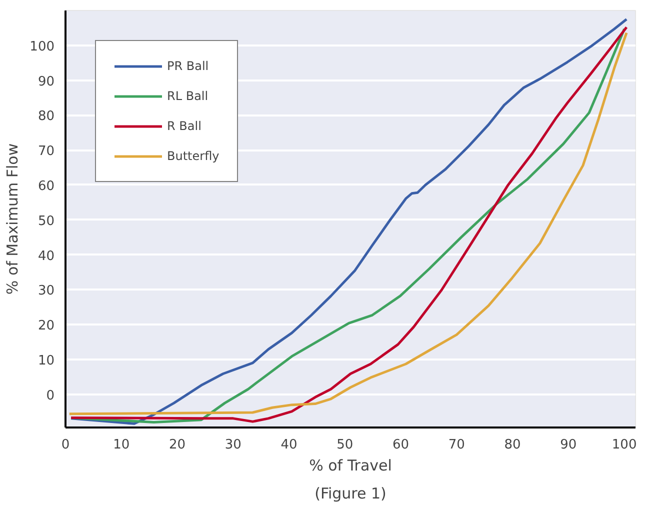 Image resolution: width=645 pixels, height=507 pixels. Describe the element at coordinates (65, 445) in the screenshot. I see `x-tick-label: 0` at that location.